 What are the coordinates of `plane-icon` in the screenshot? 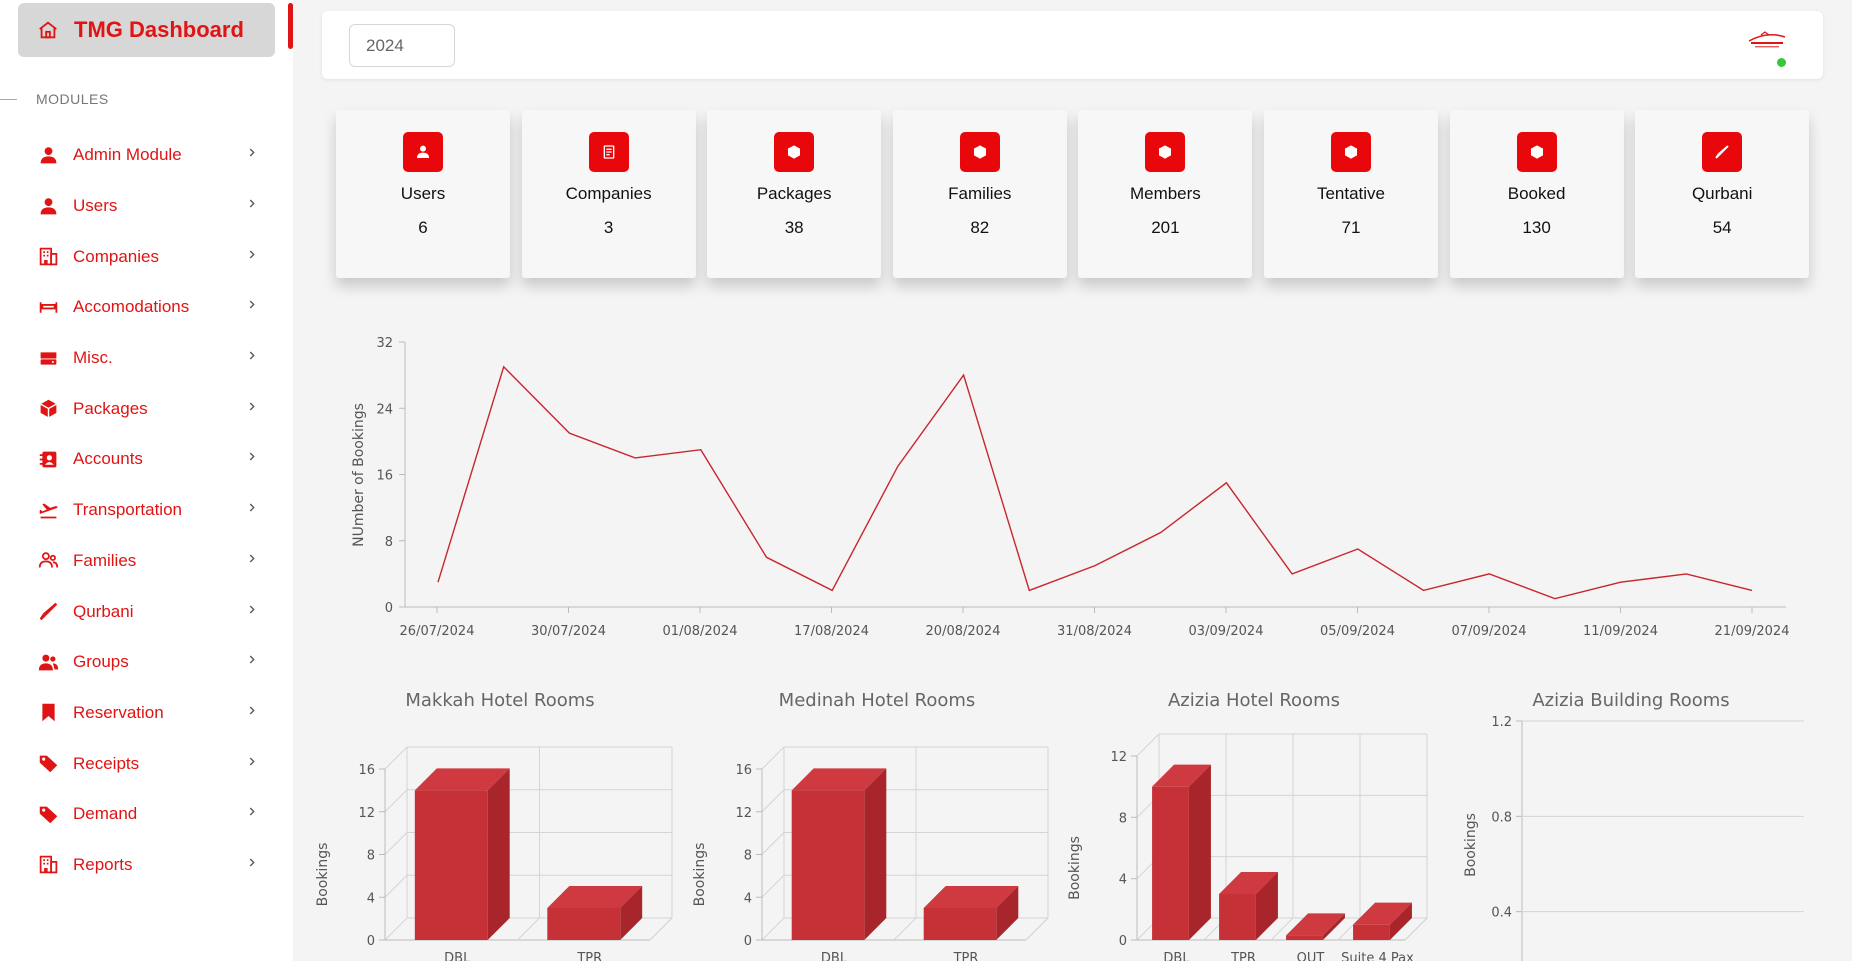 It's located at (48, 510).